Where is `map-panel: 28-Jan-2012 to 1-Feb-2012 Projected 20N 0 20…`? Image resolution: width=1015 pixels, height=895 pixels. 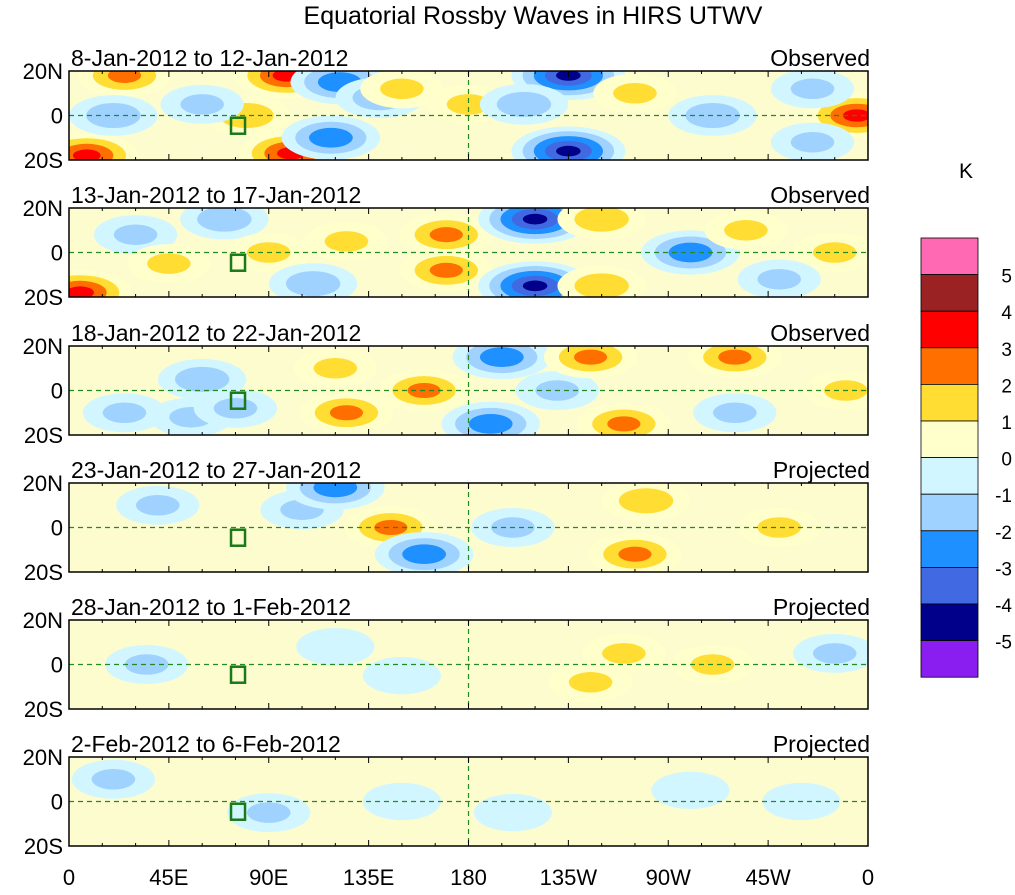
map-panel: 28-Jan-2012 to 1-Feb-2012 Projected 20N 0 20… is located at coordinates (446, 658).